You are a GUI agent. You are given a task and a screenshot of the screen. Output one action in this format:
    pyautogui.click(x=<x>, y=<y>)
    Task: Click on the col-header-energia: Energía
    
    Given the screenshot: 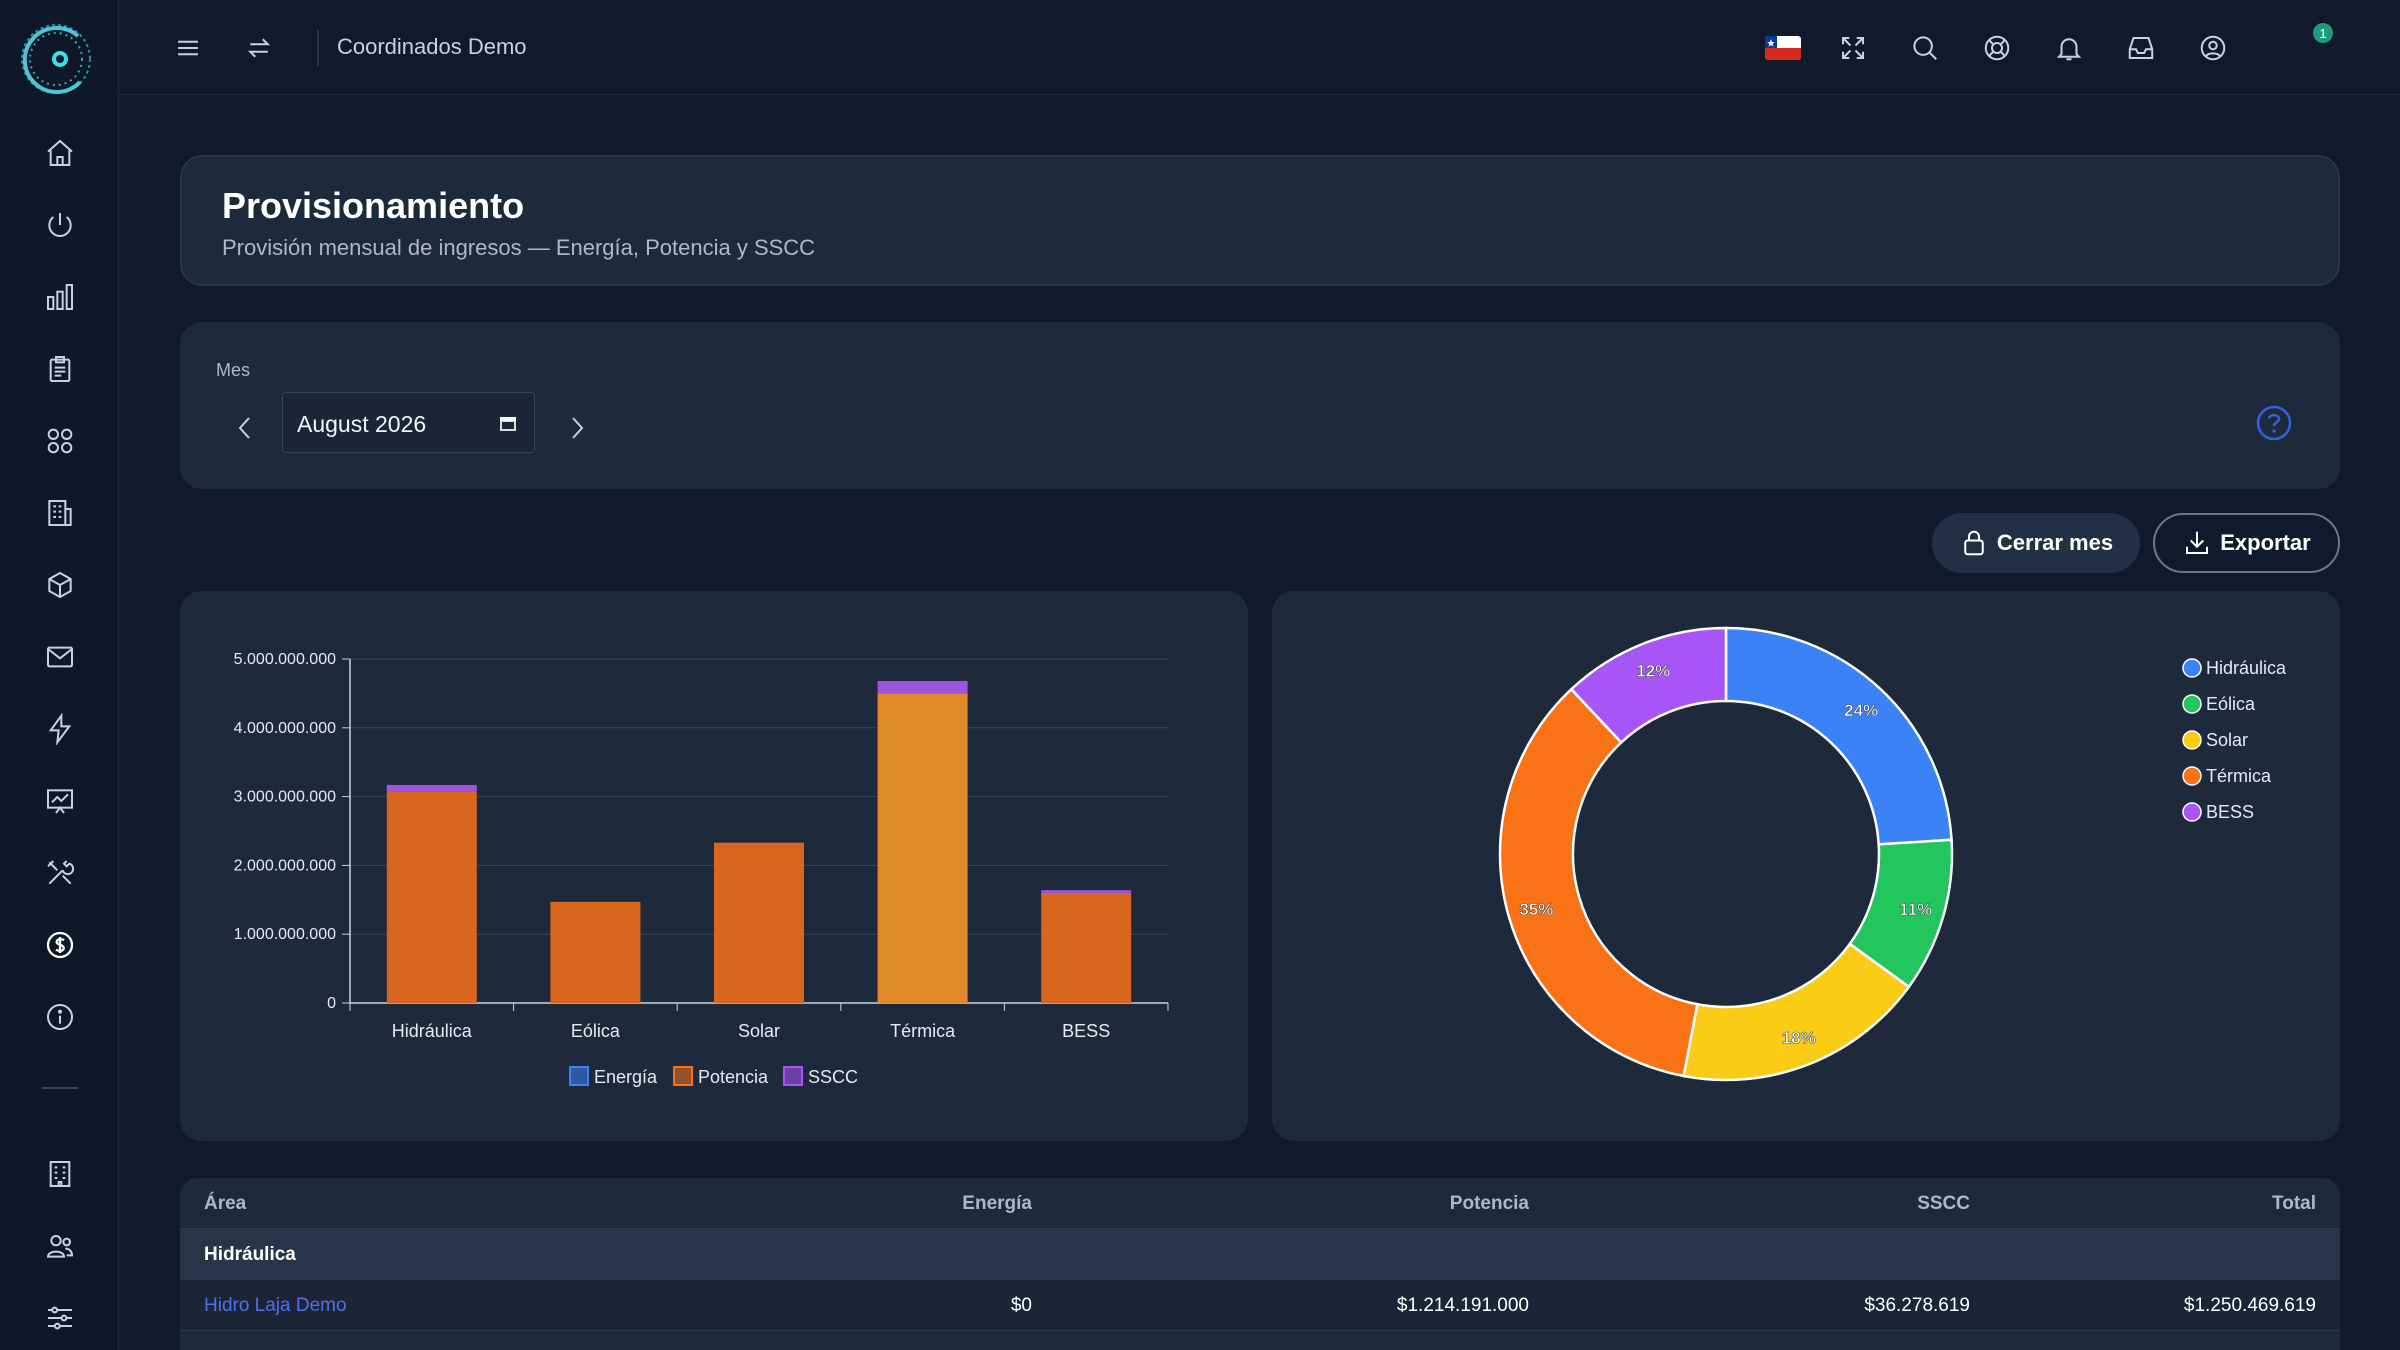 What is the action you would take?
    pyautogui.click(x=997, y=1203)
    